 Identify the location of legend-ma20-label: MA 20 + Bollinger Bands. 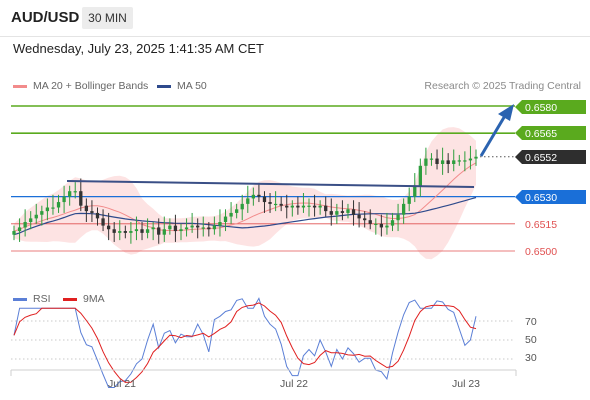
(91, 86).